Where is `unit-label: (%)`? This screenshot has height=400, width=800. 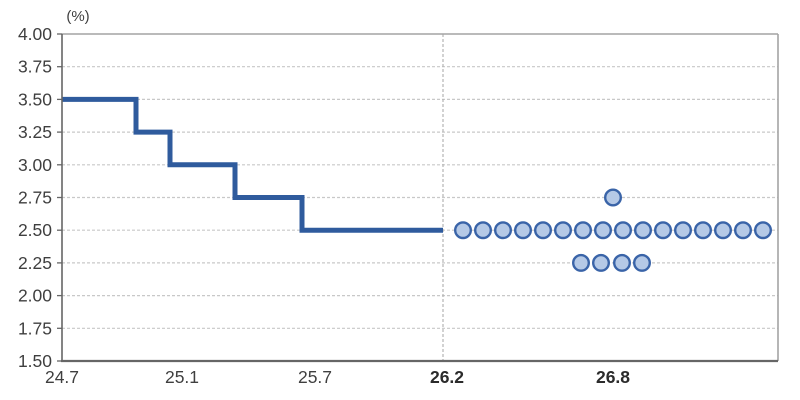 unit-label: (%) is located at coordinates (77, 16).